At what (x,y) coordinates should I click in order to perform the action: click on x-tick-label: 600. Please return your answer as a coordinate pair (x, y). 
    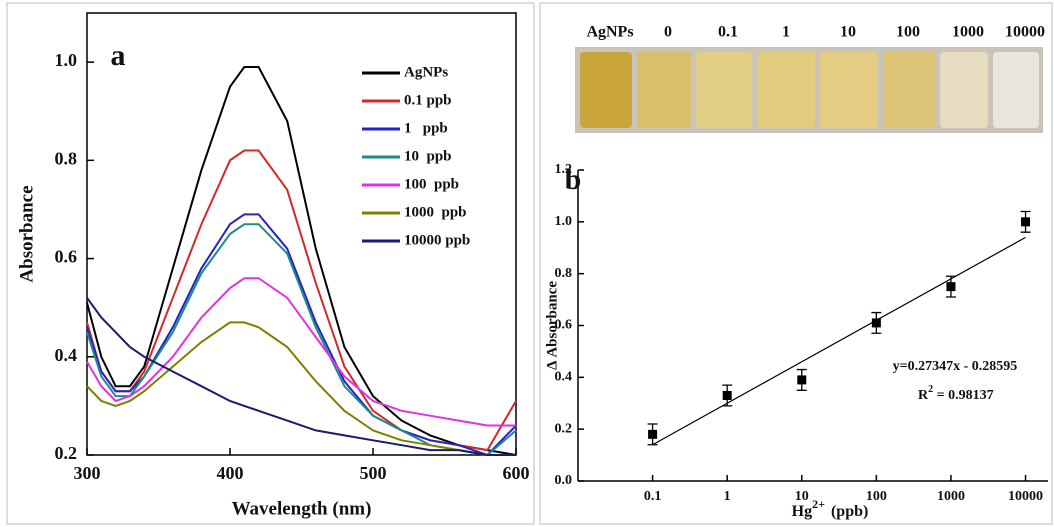
    Looking at the image, I should click on (516, 473).